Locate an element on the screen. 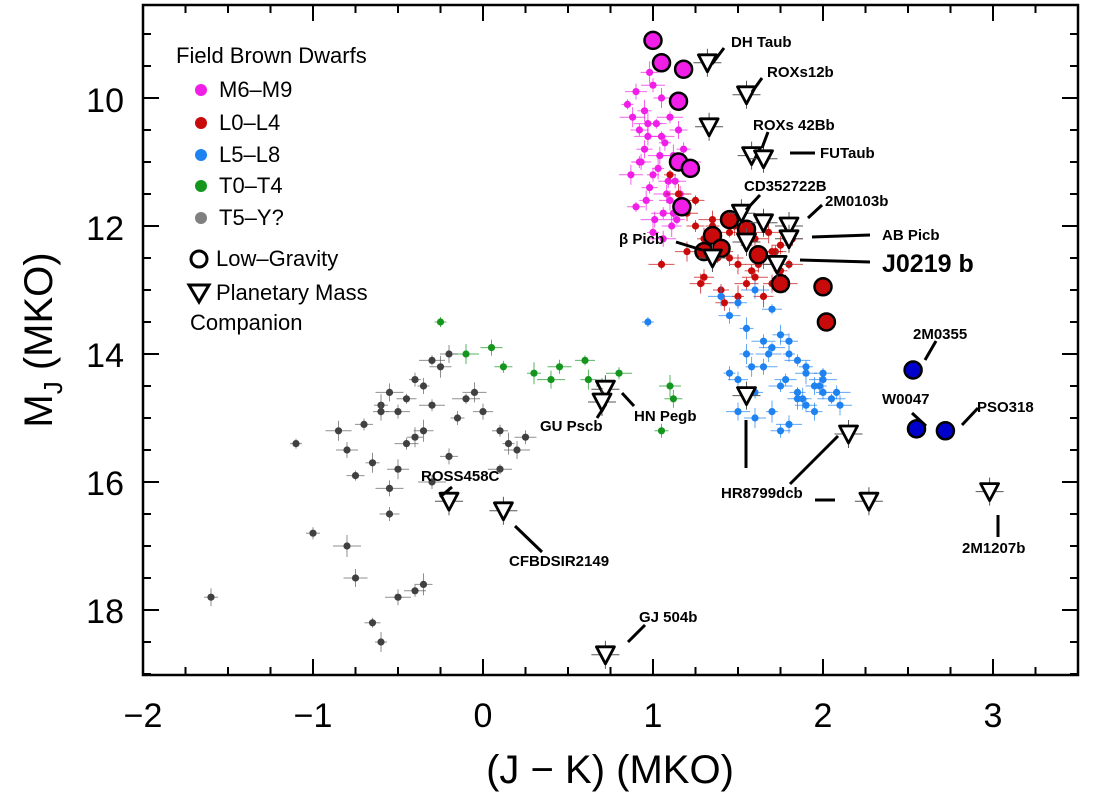 This screenshot has height=800, width=1093. annotation-label: HR8799dcb is located at coordinates (762, 493).